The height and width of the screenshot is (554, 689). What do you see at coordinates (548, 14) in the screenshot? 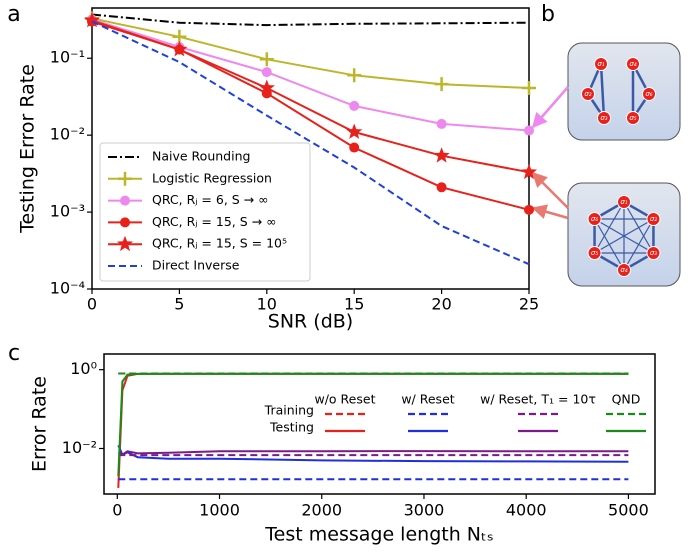
I see `panel-label: b` at bounding box center [548, 14].